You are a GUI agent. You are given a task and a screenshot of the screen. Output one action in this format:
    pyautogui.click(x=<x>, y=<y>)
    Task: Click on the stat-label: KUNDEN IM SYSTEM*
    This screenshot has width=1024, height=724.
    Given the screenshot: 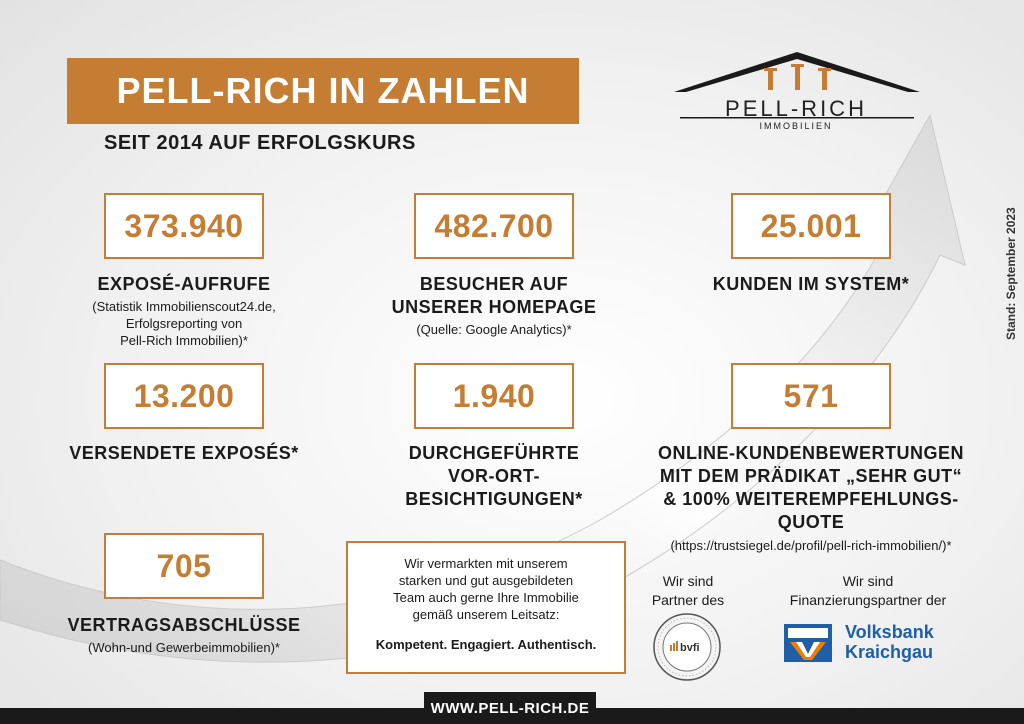 What is the action you would take?
    pyautogui.click(x=811, y=284)
    